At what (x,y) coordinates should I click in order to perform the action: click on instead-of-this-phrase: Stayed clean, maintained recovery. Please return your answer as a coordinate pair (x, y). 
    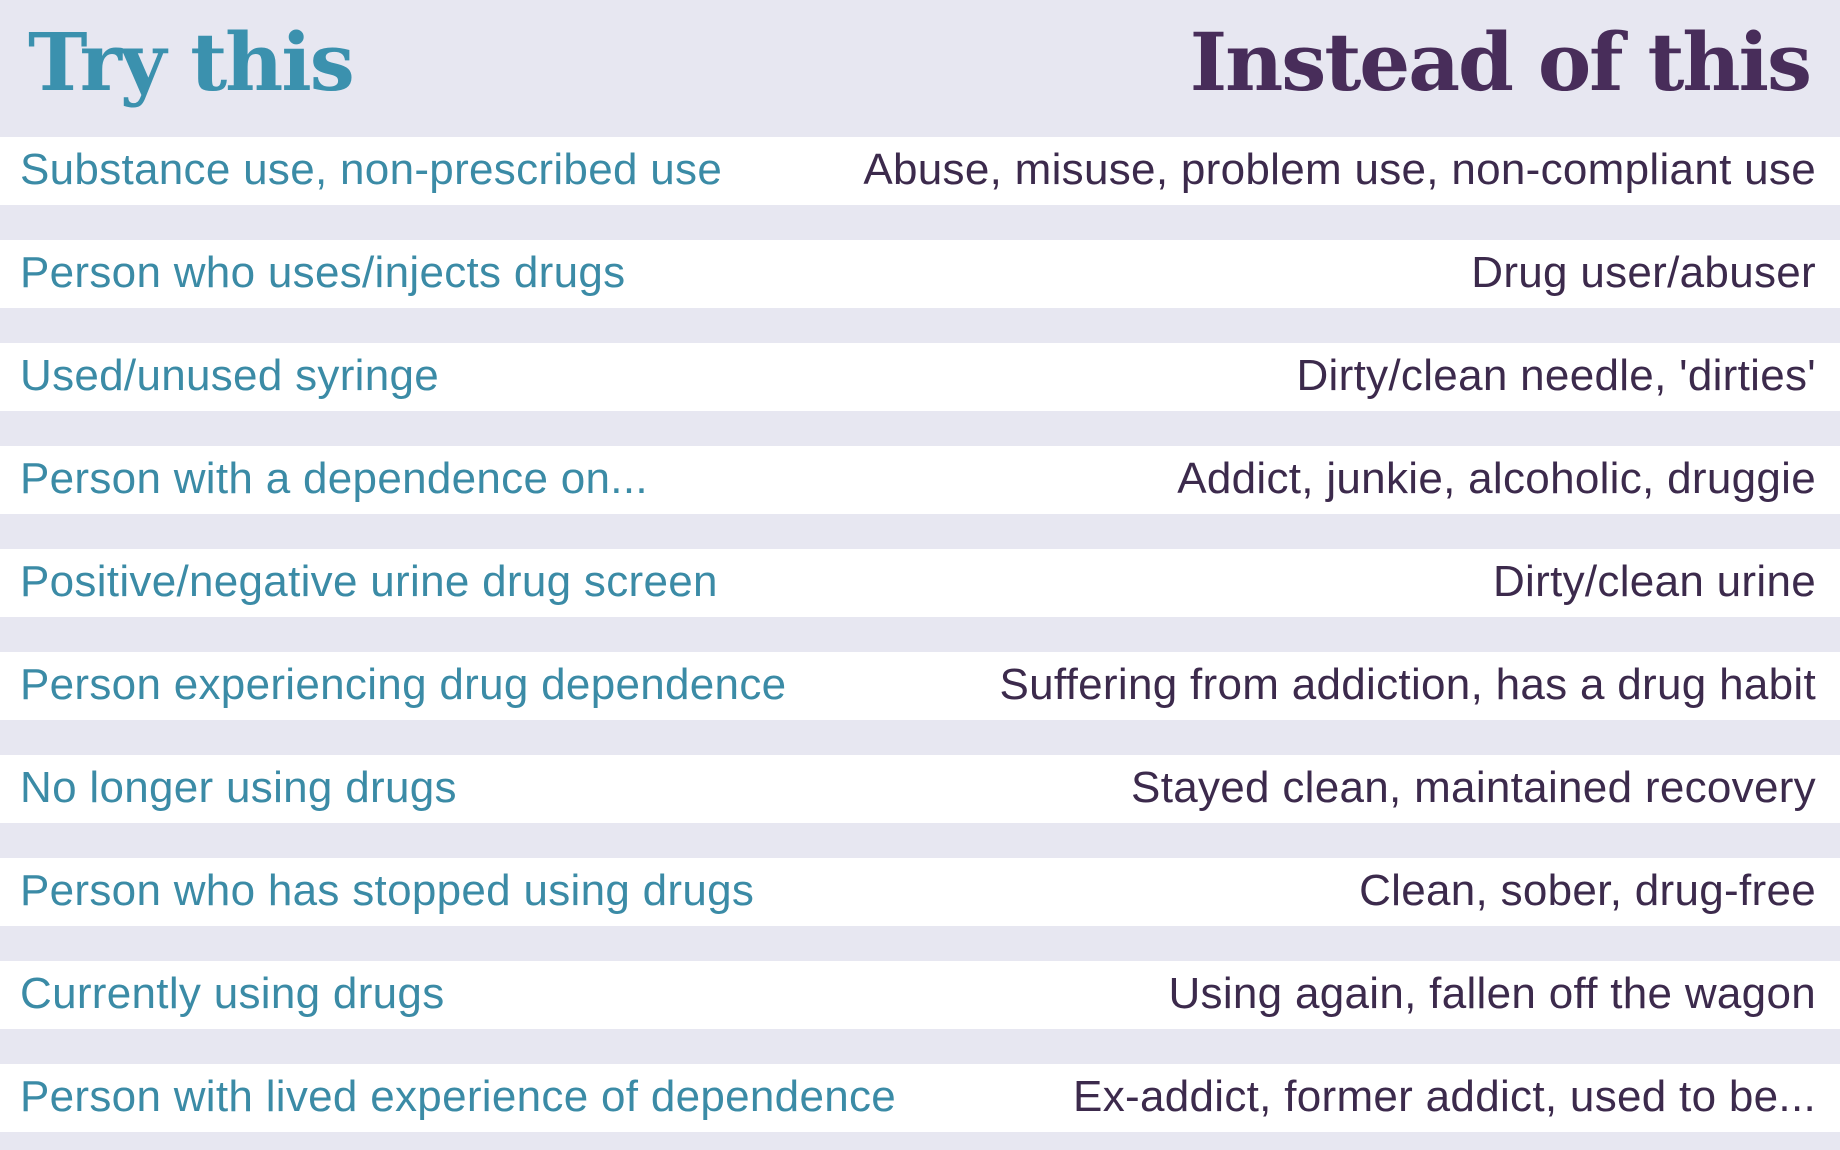
    Looking at the image, I should click on (1473, 787).